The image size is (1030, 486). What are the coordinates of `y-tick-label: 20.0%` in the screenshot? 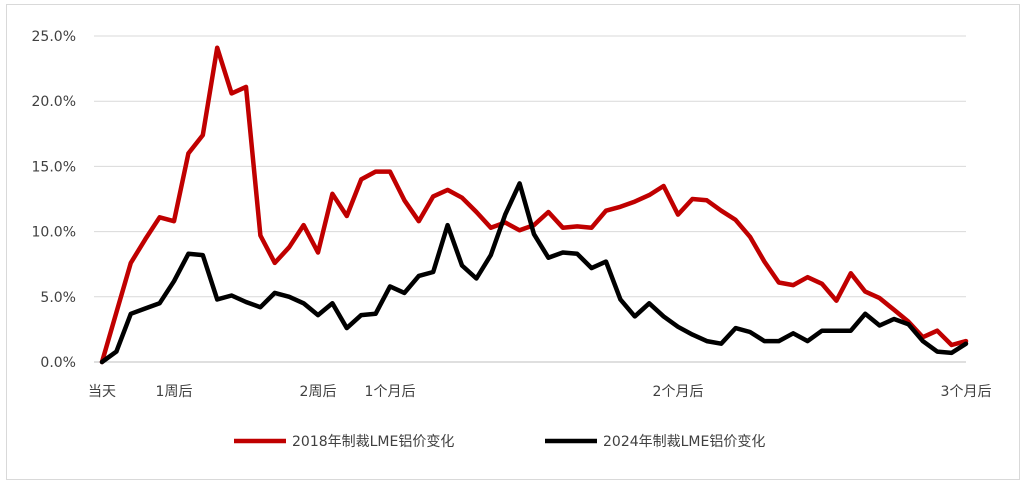 It's located at (54, 102).